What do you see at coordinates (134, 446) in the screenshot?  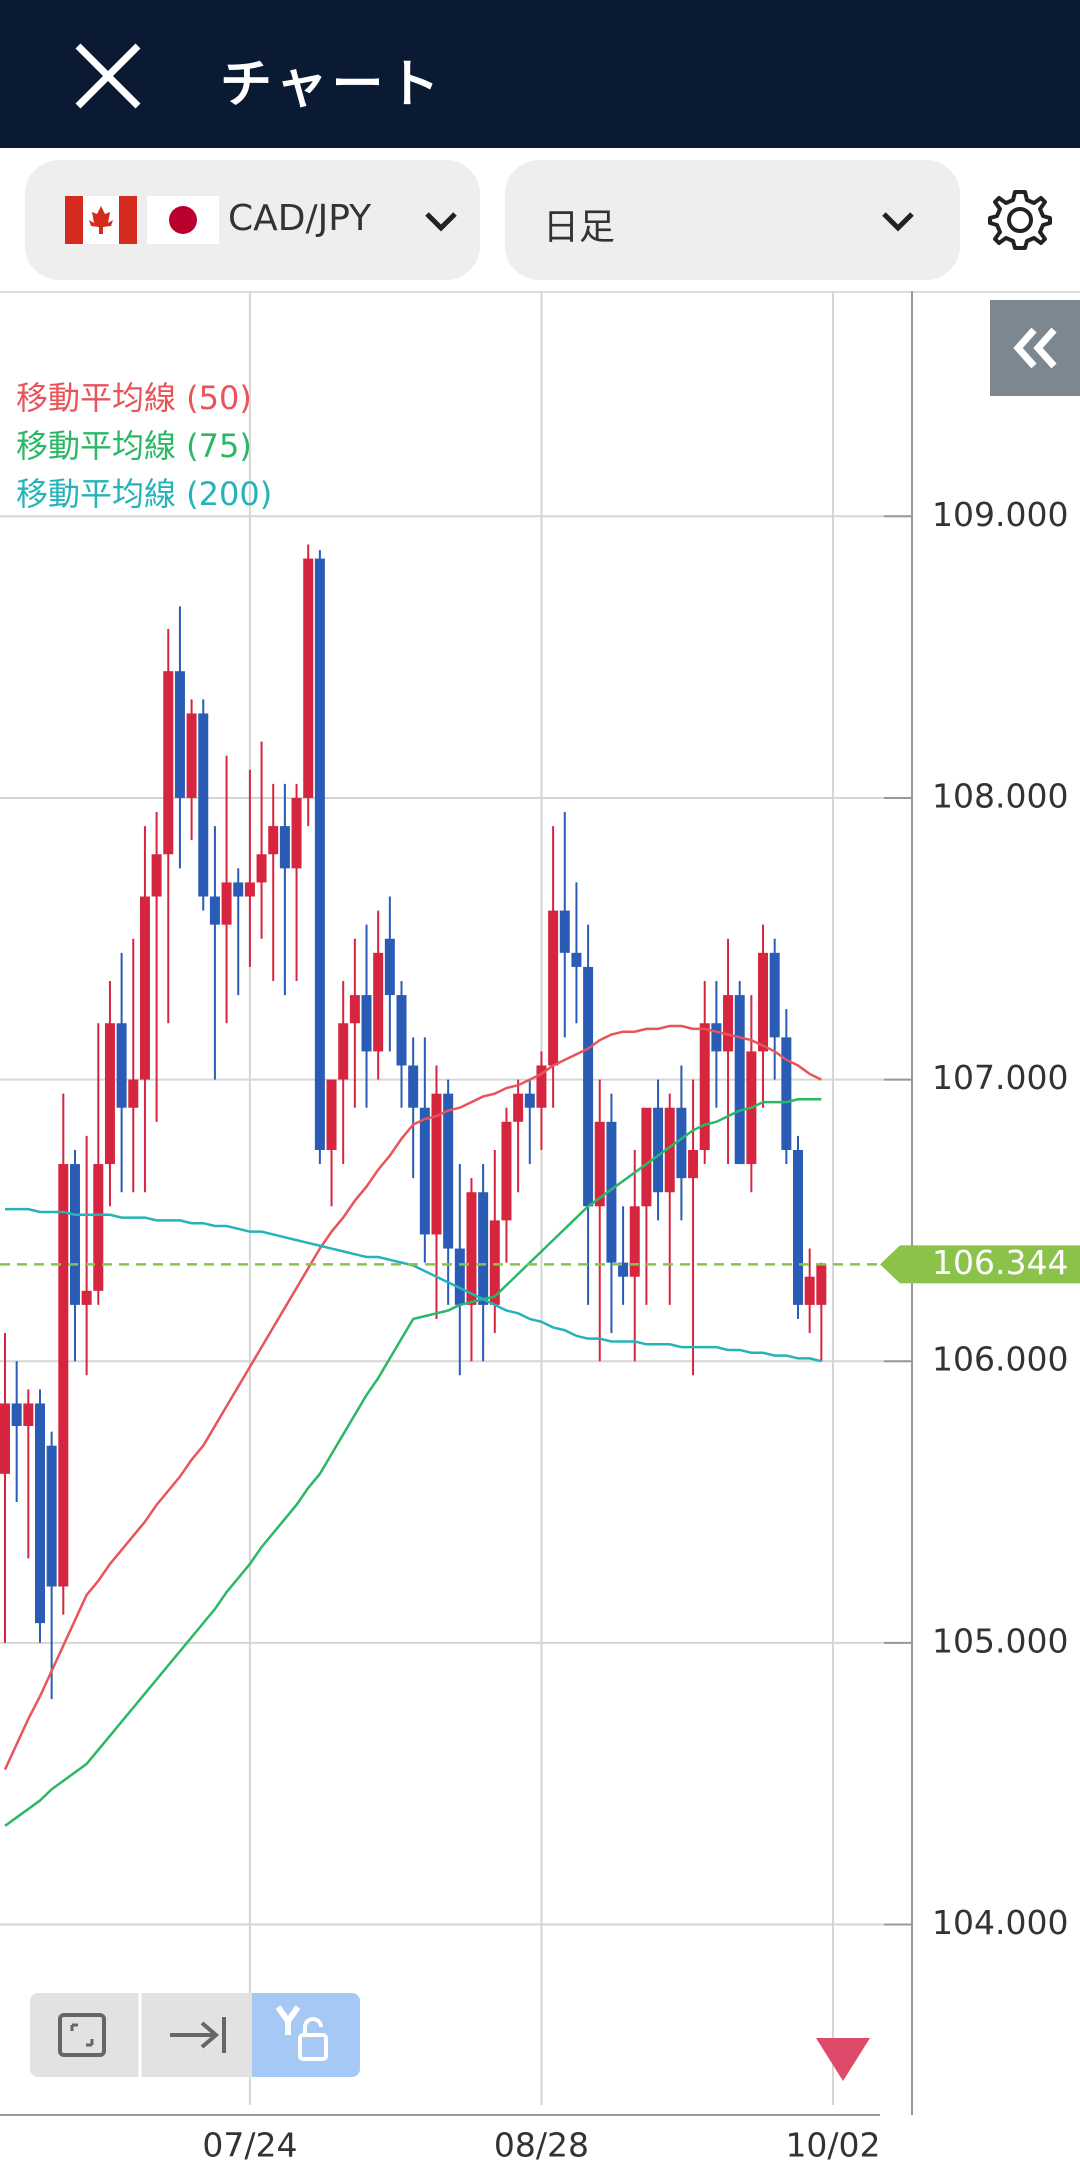 I see `legend-entry: 移動平均線 (75)` at bounding box center [134, 446].